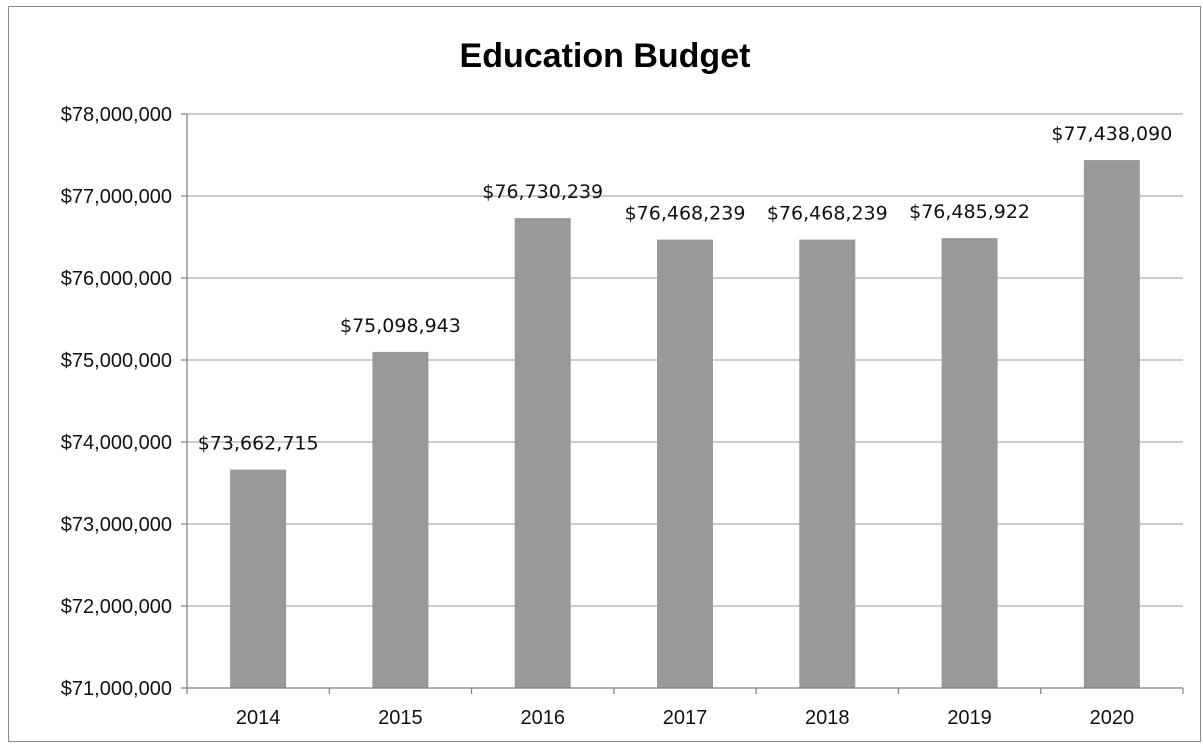 This screenshot has height=745, width=1203. I want to click on y-tick-label: $72,000,000, so click(116, 607).